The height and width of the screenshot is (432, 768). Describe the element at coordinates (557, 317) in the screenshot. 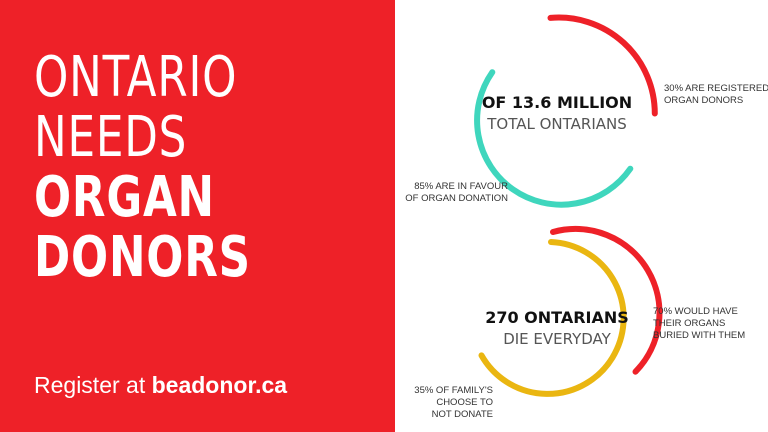

I see `ring2-title: 270 ONTARIANS` at that location.